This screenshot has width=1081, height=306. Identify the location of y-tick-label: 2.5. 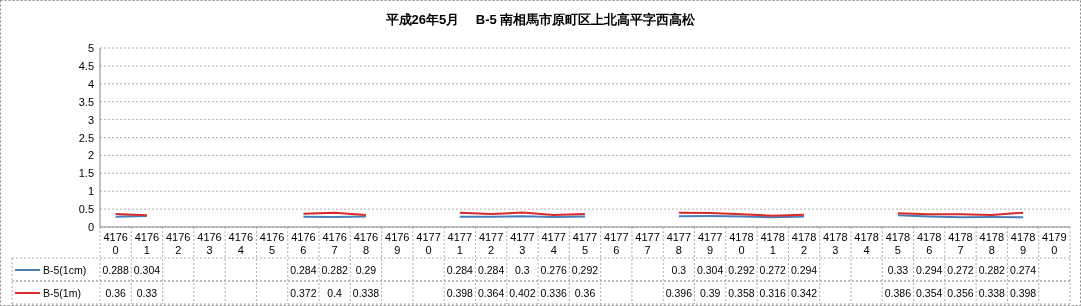
(86, 137).